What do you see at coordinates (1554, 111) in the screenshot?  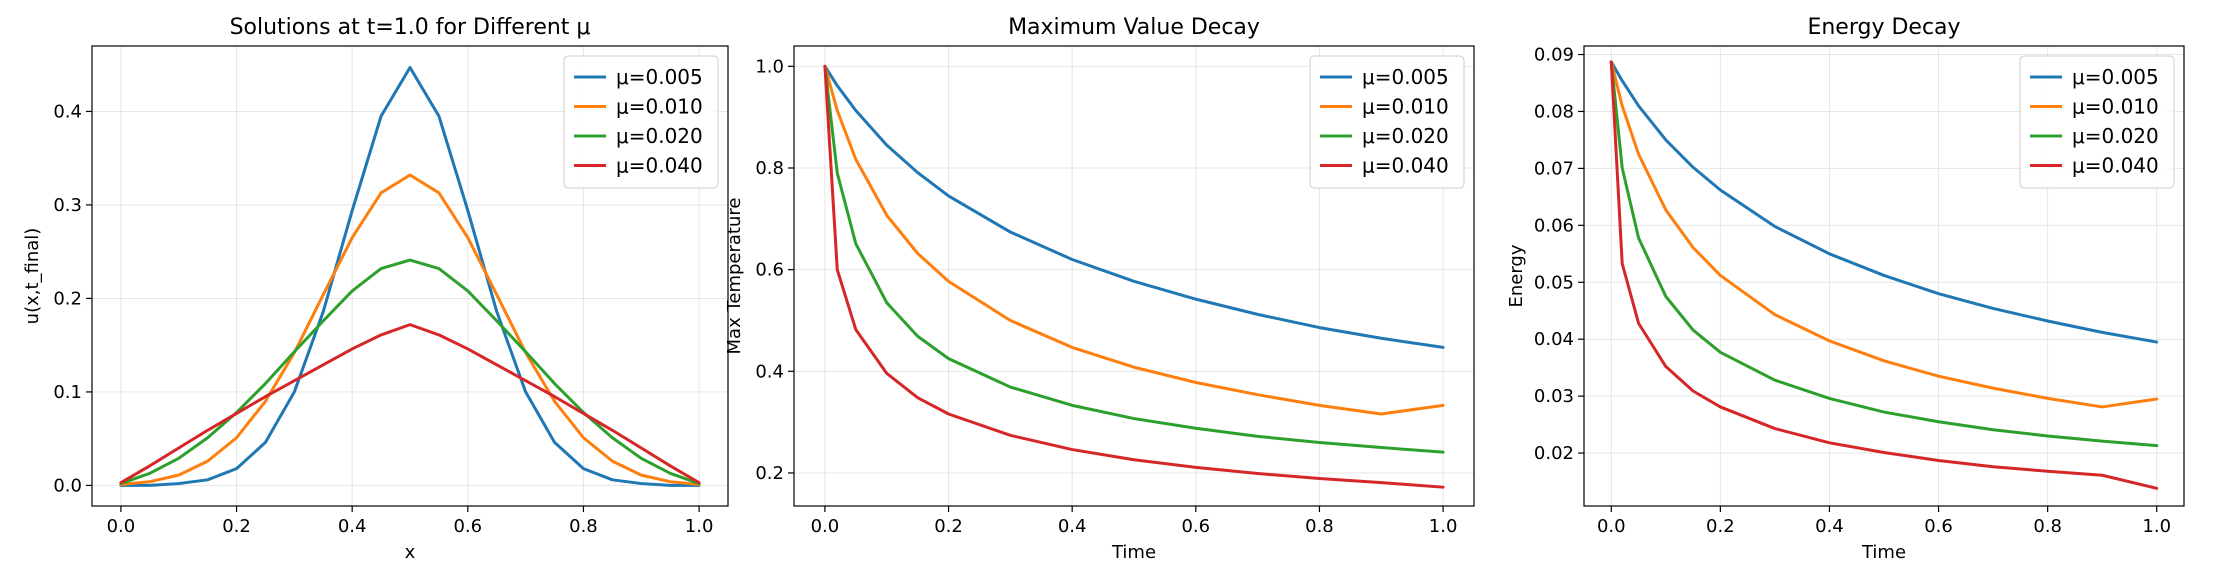 I see `y-tick-label: 0.08` at bounding box center [1554, 111].